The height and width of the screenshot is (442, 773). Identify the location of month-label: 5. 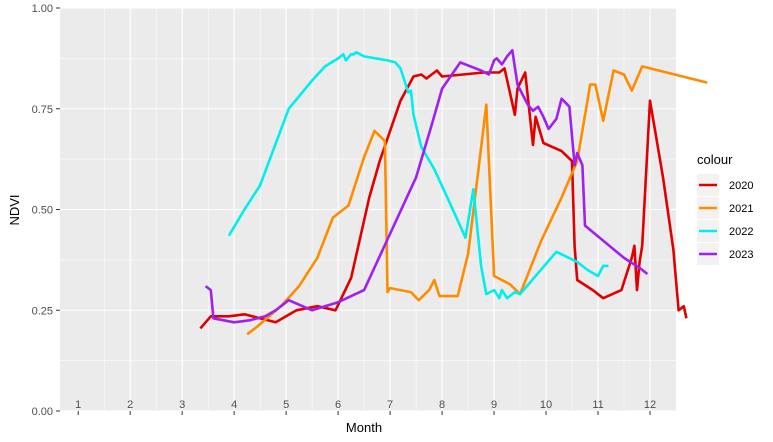
(286, 405).